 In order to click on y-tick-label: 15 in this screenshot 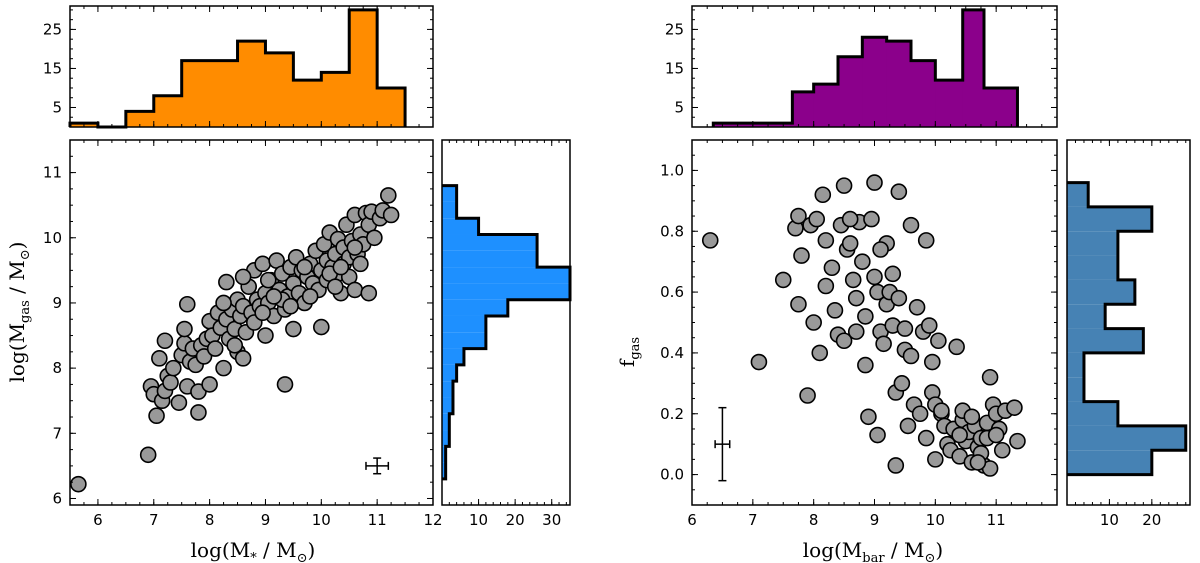, I will do `click(52, 68)`.